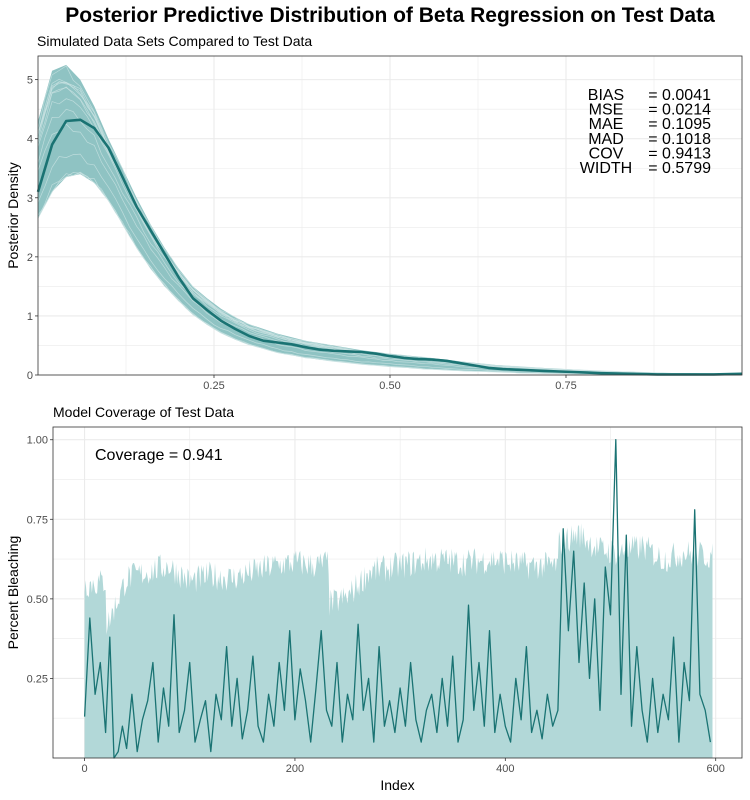  Describe the element at coordinates (565, 386) in the screenshot. I see `x-tick-label: 0.75` at that location.